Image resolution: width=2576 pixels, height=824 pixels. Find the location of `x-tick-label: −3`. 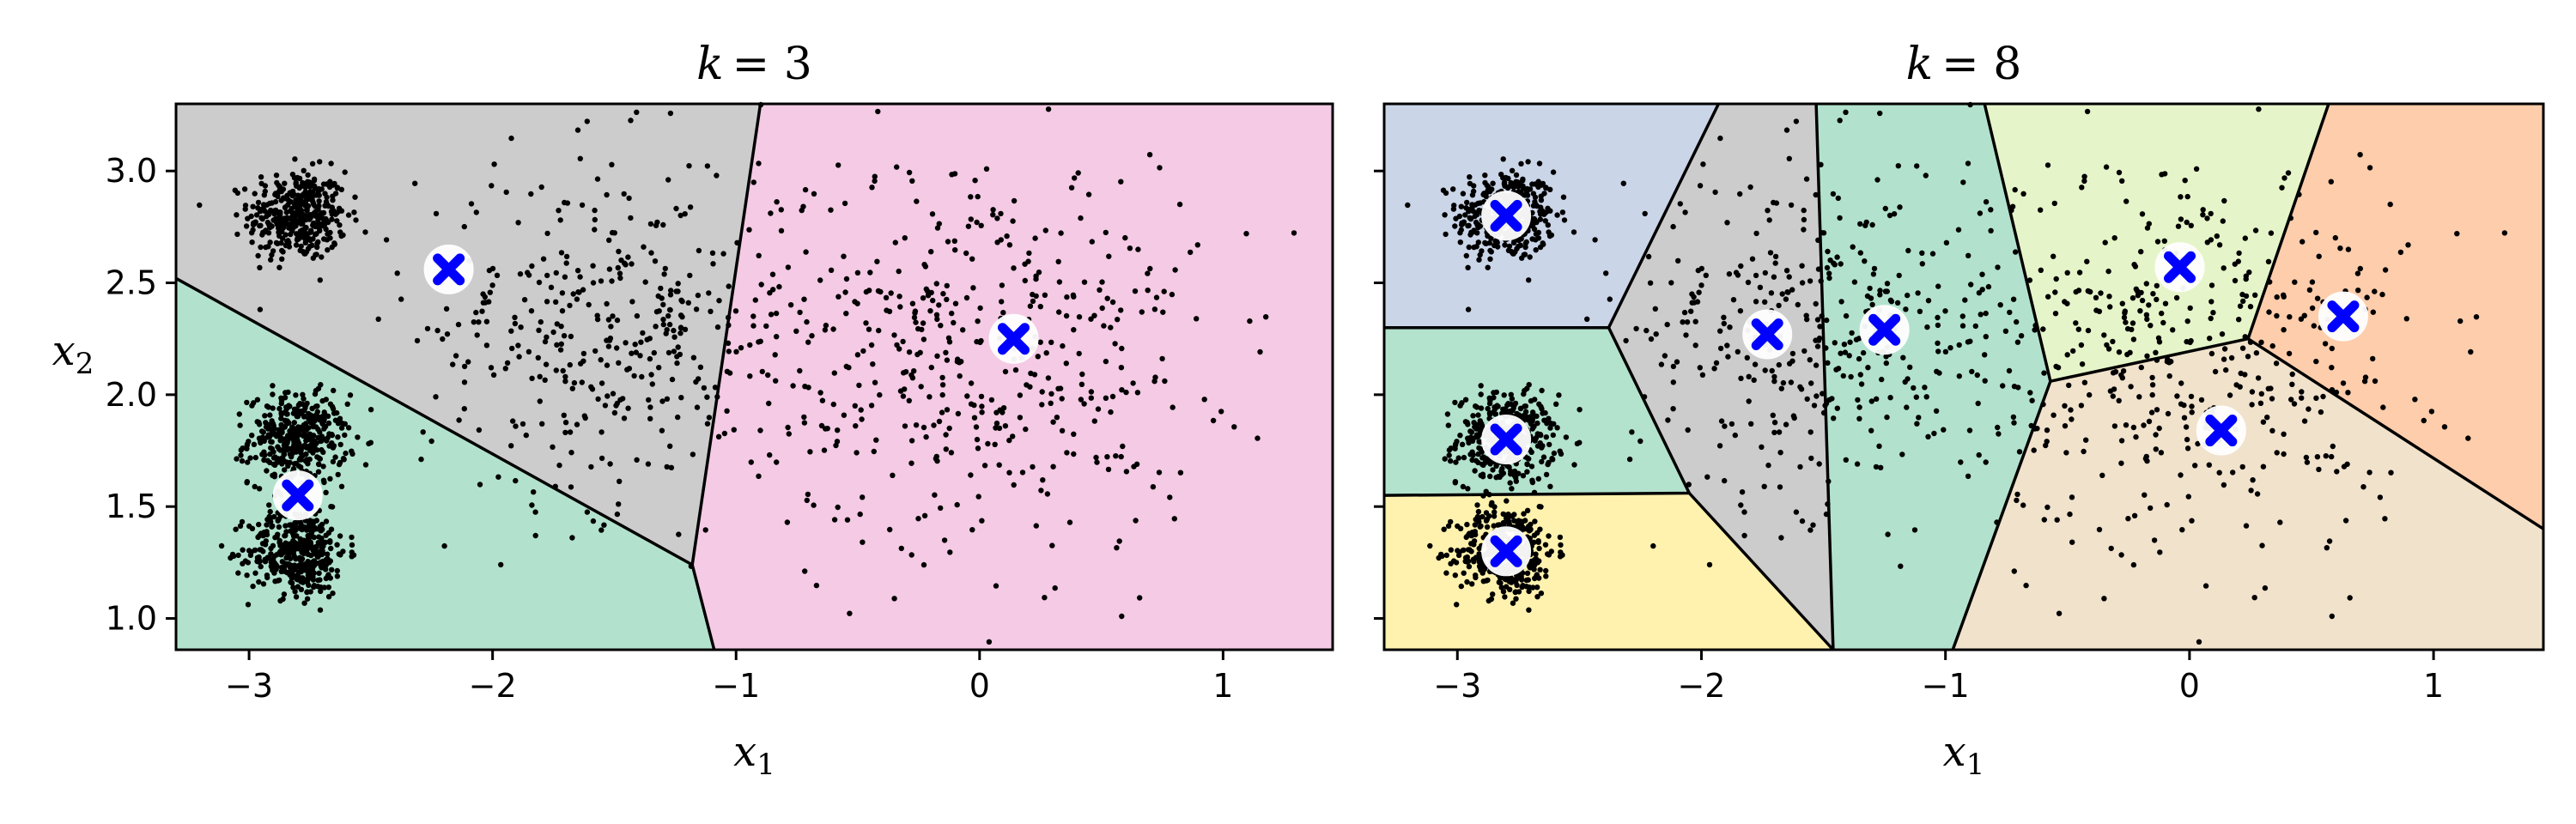

x-tick-label: −3 is located at coordinates (1457, 686).